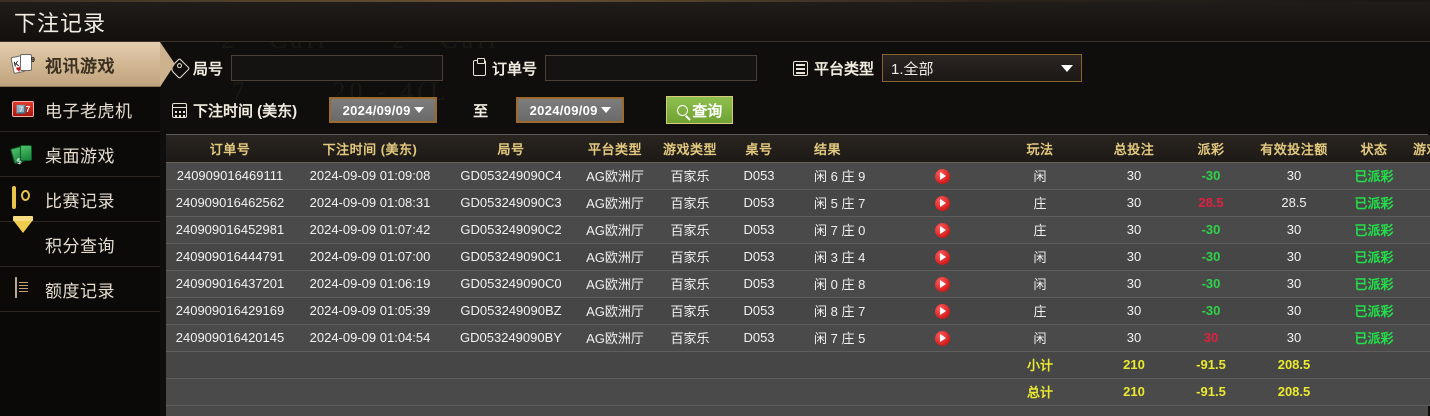 The image size is (1430, 416). I want to click on cell-bet-time: 2024-09-09 01:05:39, so click(370, 311).